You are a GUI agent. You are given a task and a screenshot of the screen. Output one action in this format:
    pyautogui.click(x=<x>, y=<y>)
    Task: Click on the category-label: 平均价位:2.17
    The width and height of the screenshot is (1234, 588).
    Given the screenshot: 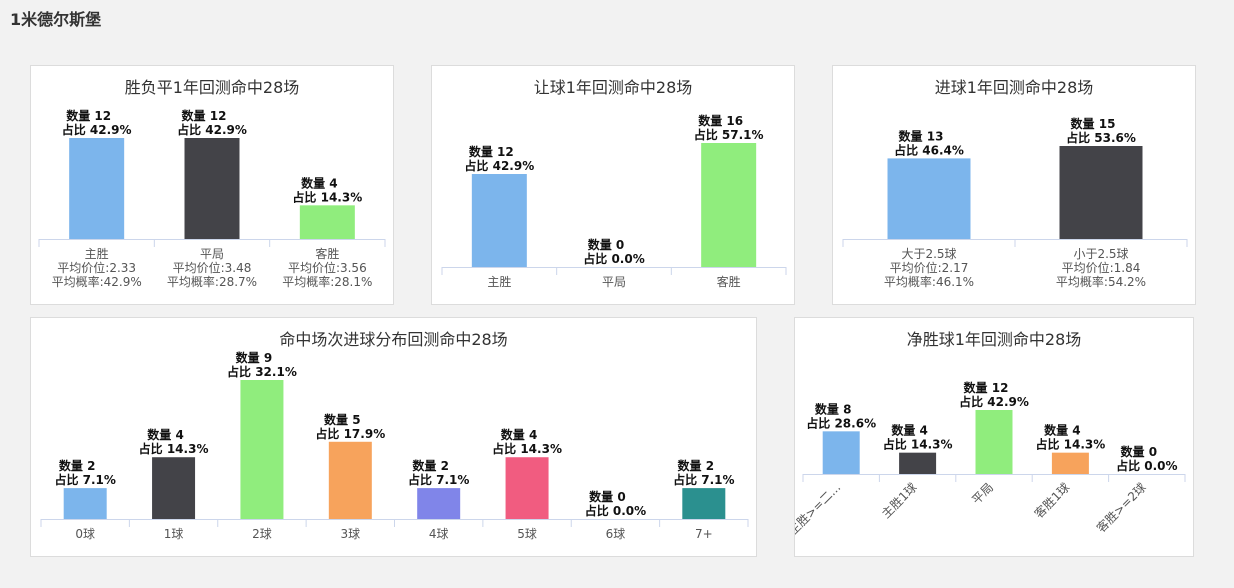 What is the action you would take?
    pyautogui.click(x=929, y=267)
    